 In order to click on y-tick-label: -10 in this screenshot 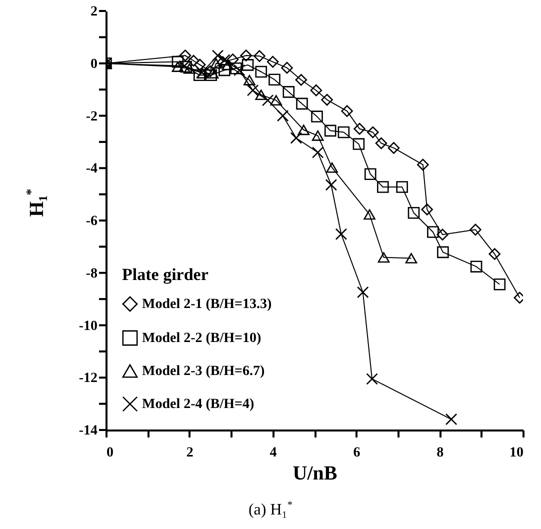, I will do `click(88, 326)`.